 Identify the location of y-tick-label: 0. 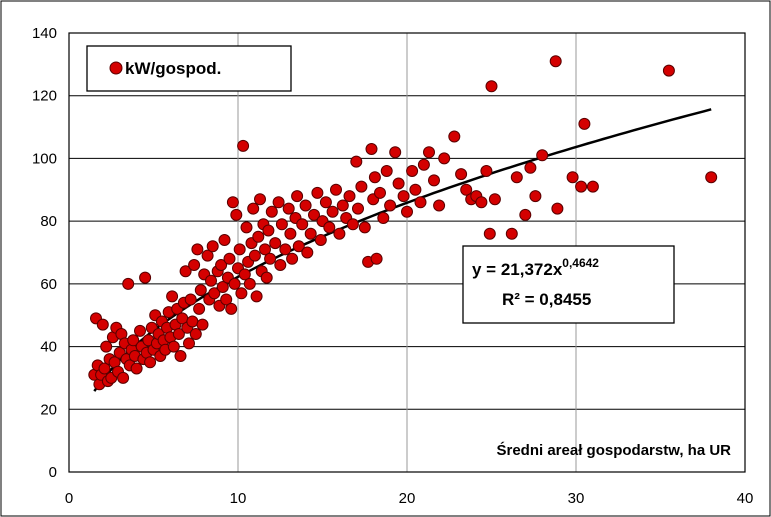
(53, 472).